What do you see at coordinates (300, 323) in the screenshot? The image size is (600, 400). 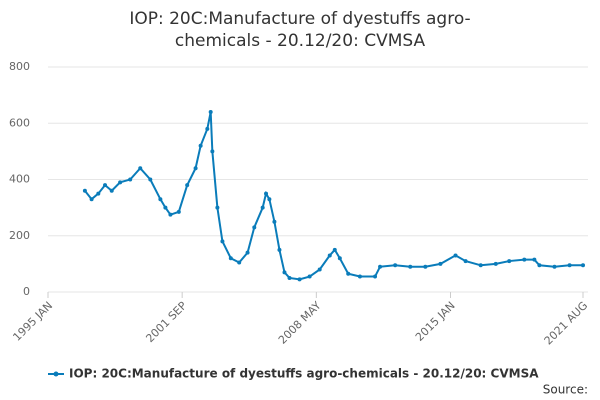 I see `x-tick-label: 2008 MAY` at bounding box center [300, 323].